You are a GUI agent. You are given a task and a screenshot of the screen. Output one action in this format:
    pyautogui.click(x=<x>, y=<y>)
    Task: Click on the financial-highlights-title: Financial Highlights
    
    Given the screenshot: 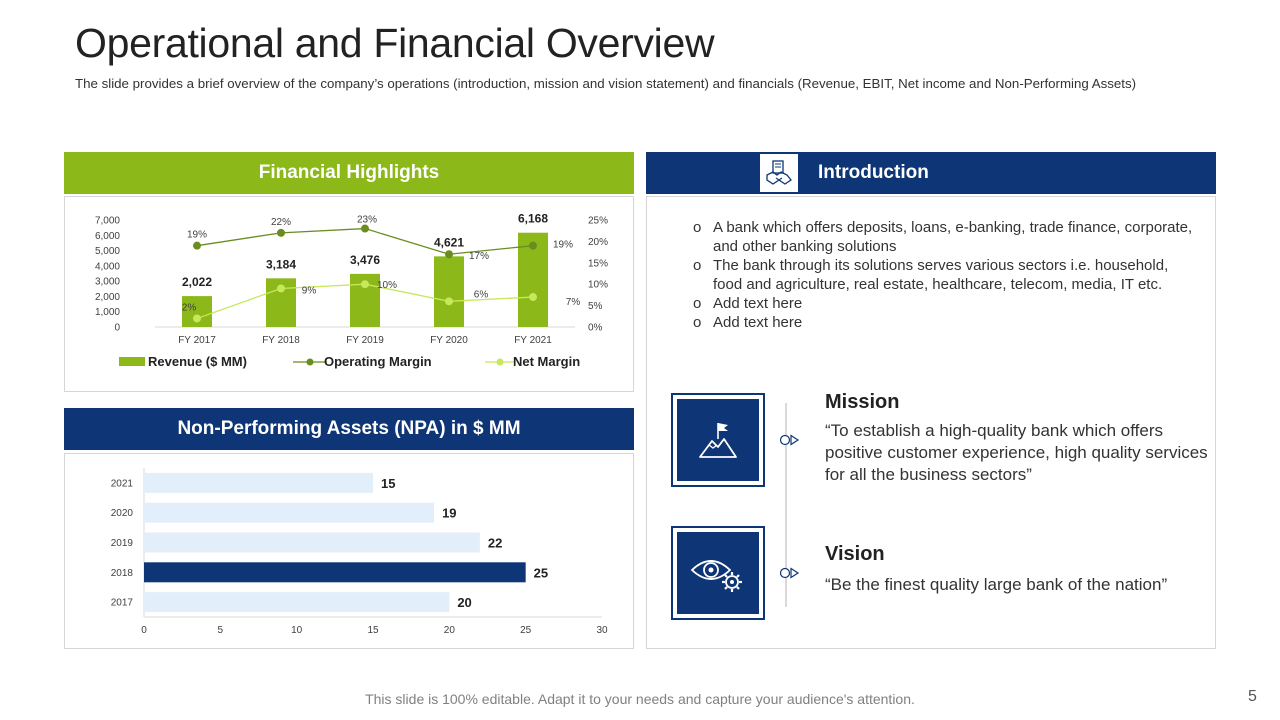 What is the action you would take?
    pyautogui.click(x=349, y=172)
    